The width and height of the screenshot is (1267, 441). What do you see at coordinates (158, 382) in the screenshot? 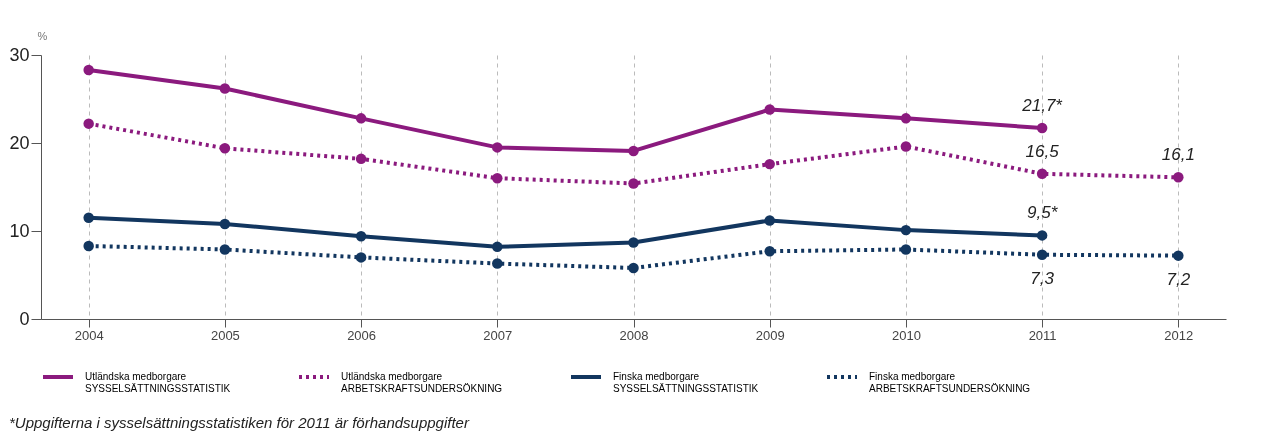
I see `legend-label: Utländska medborgare SYSSELSÄTTNINGSSTATISTIK` at bounding box center [158, 382].